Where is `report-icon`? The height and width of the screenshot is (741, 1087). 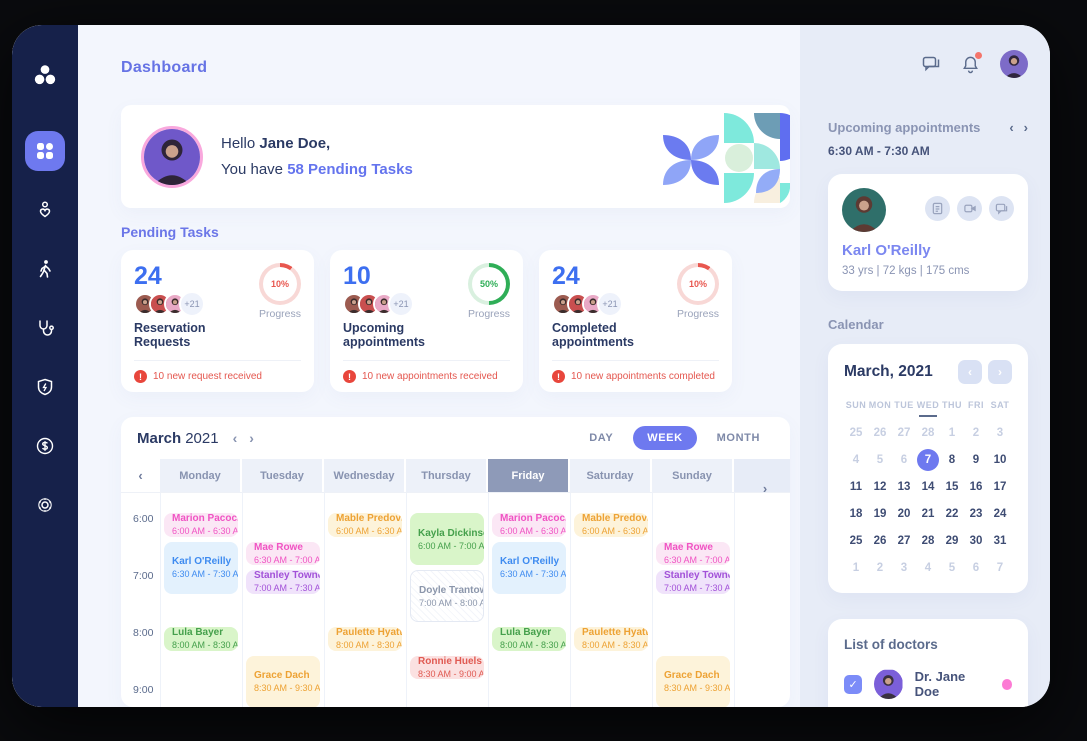
report-icon is located at coordinates (937, 208).